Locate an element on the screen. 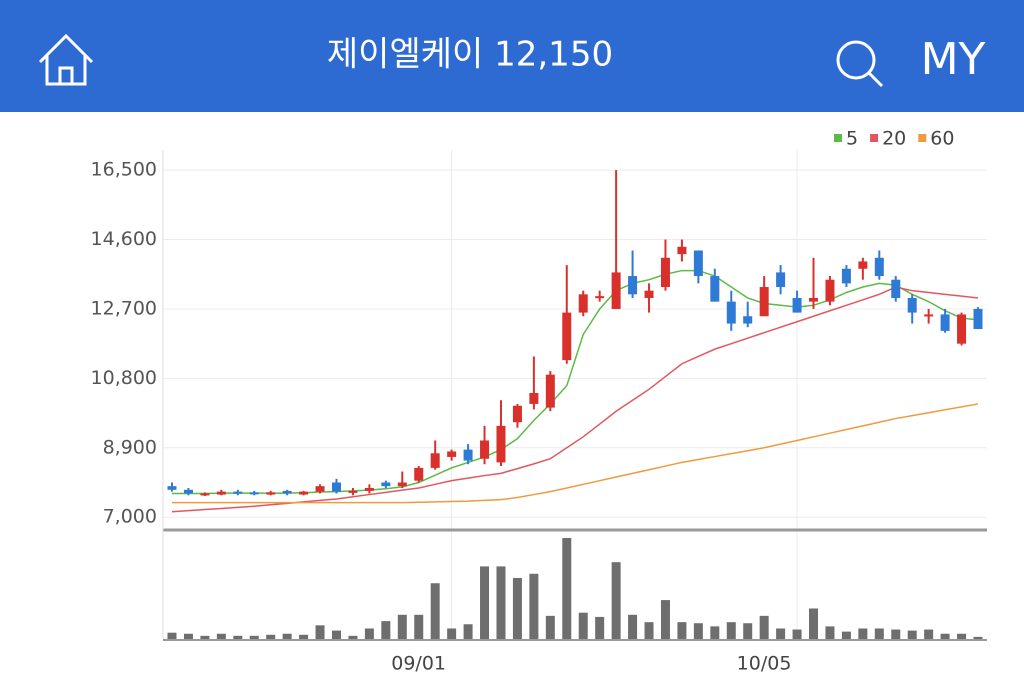  y-tick-label: 12,700 is located at coordinates (124, 308).